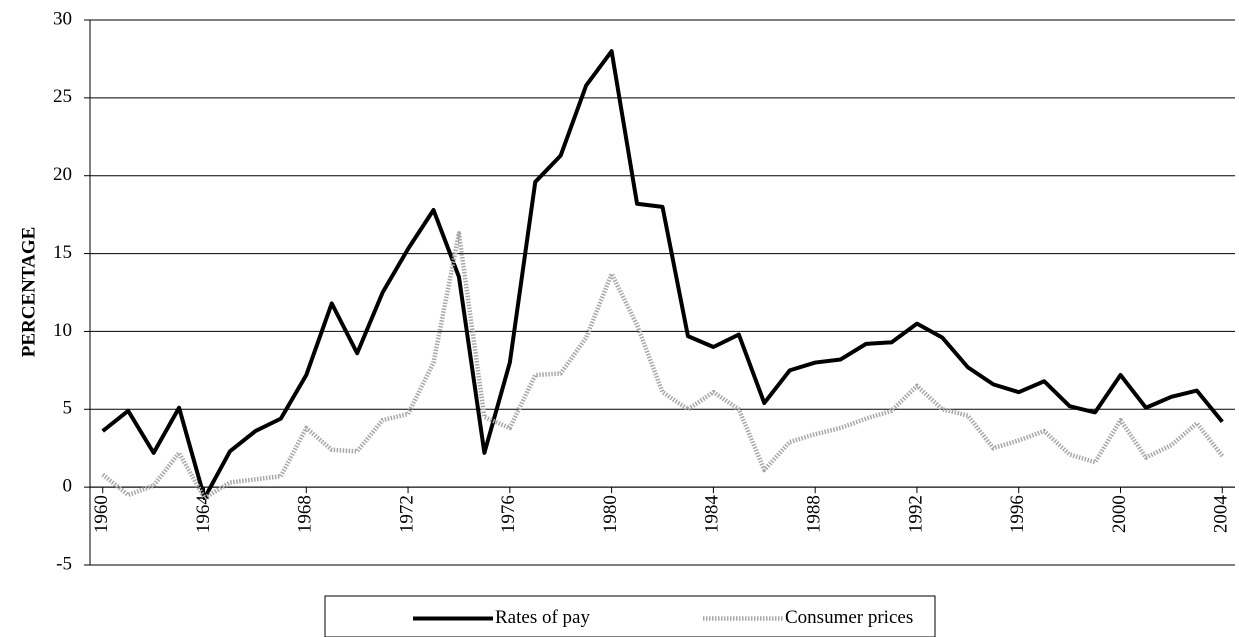 This screenshot has height=637, width=1239. I want to click on x-tick-label: 1988, so click(814, 514).